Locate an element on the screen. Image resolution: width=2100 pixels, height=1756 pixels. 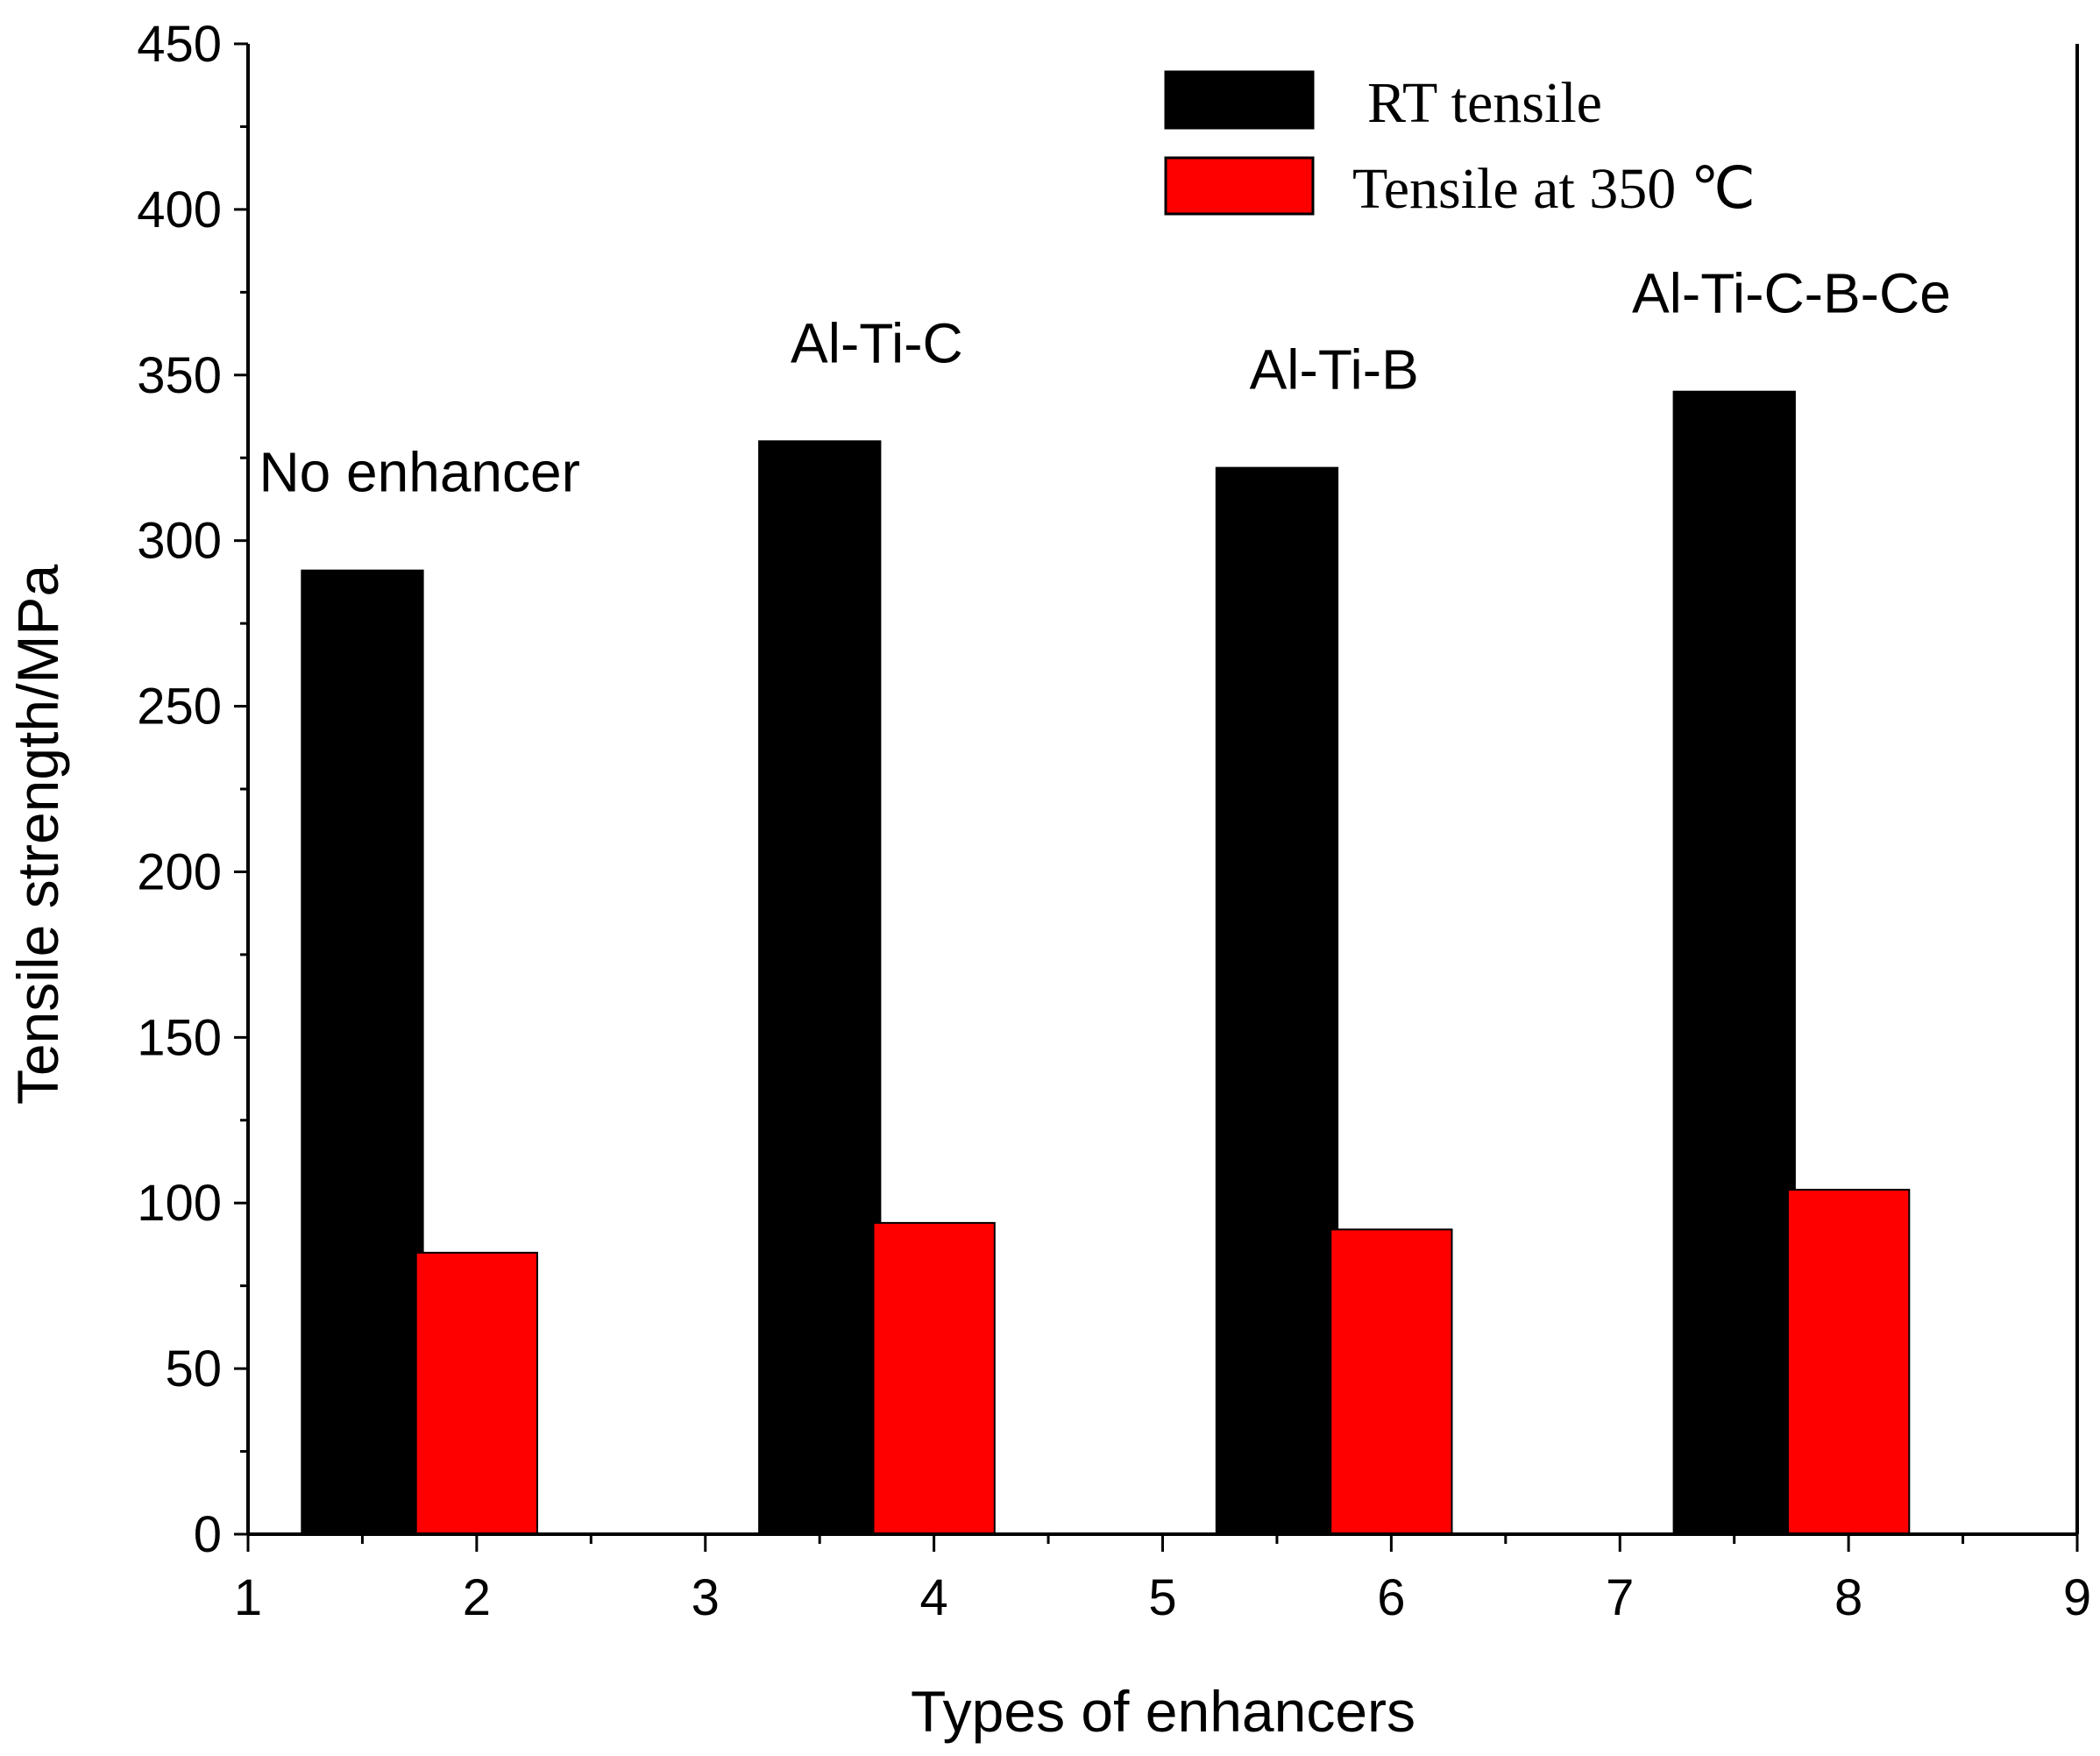
bar-rt-tensile-no-enhancer is located at coordinates (362, 1053).